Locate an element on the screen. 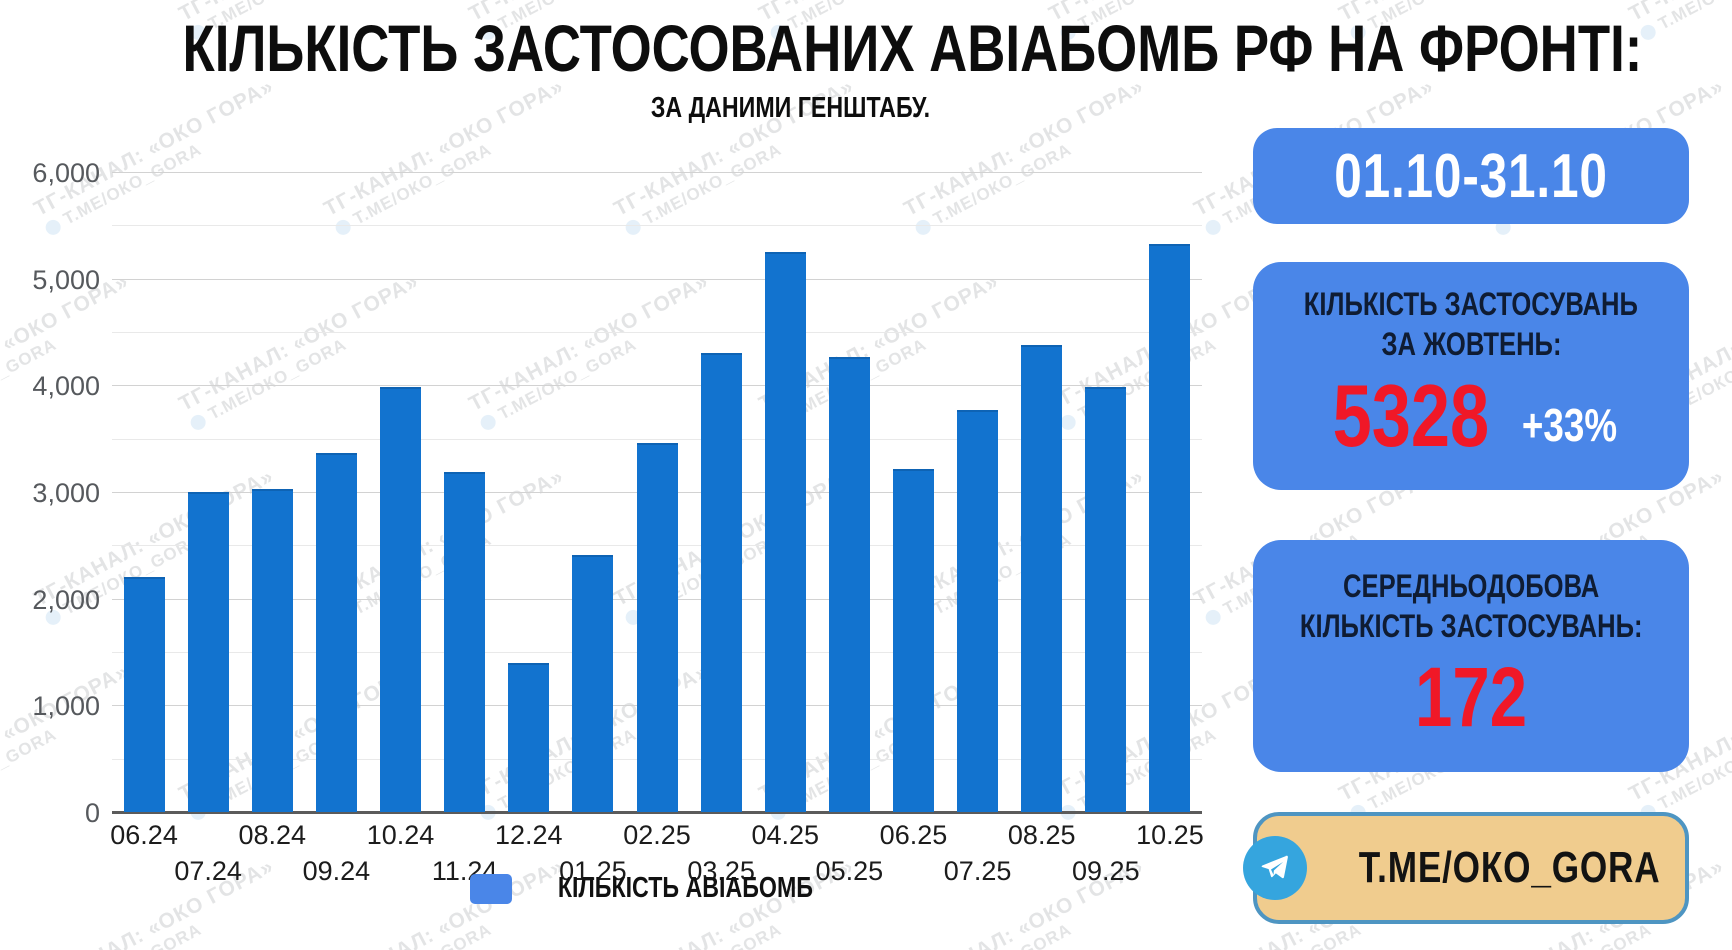 The height and width of the screenshot is (950, 1732). x-axis-tick-label-10.25: 10.25 is located at coordinates (1170, 835).